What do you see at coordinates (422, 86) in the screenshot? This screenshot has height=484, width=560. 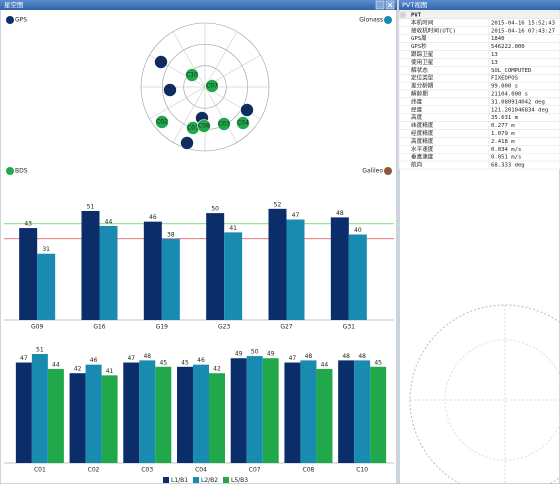 I see `row-label: 差分龄期` at bounding box center [422, 86].